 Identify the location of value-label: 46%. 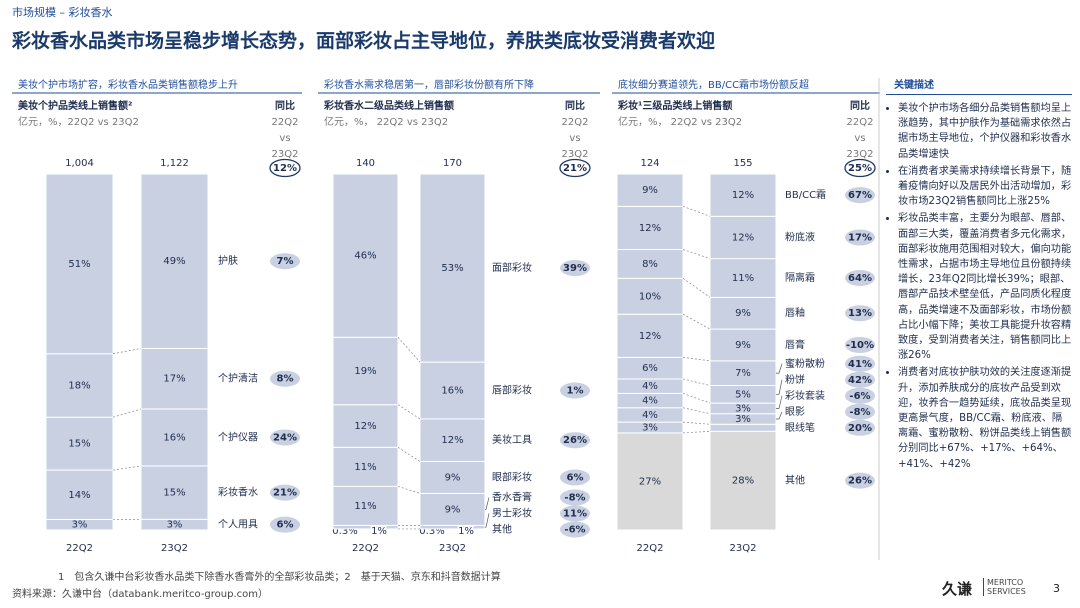
(365, 256).